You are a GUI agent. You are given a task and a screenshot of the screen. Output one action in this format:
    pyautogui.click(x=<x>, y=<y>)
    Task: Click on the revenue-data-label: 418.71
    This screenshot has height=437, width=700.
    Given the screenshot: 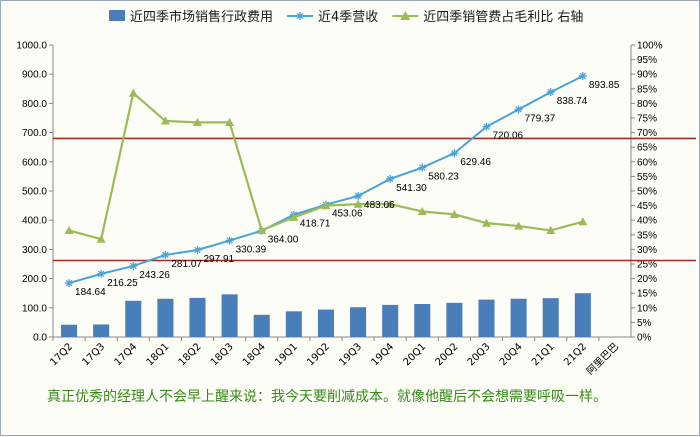 What is the action you would take?
    pyautogui.click(x=315, y=224)
    